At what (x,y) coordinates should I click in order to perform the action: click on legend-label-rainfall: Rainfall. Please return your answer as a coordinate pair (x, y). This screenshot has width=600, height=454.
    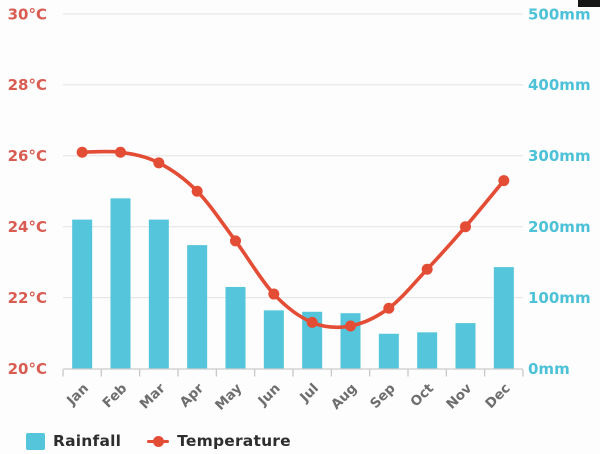
    Looking at the image, I should click on (87, 441).